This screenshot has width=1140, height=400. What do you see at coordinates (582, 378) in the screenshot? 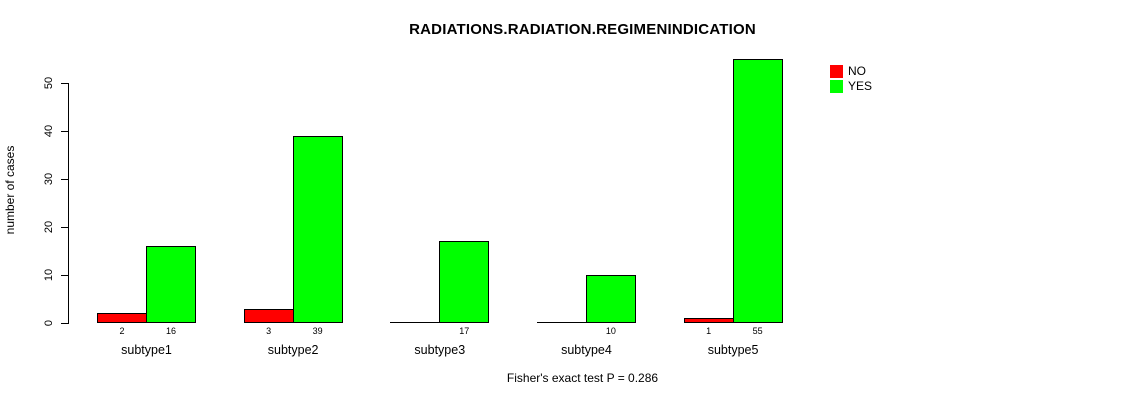
I see `annotation-text: Fisher's exact test P = 0.286` at bounding box center [582, 378].